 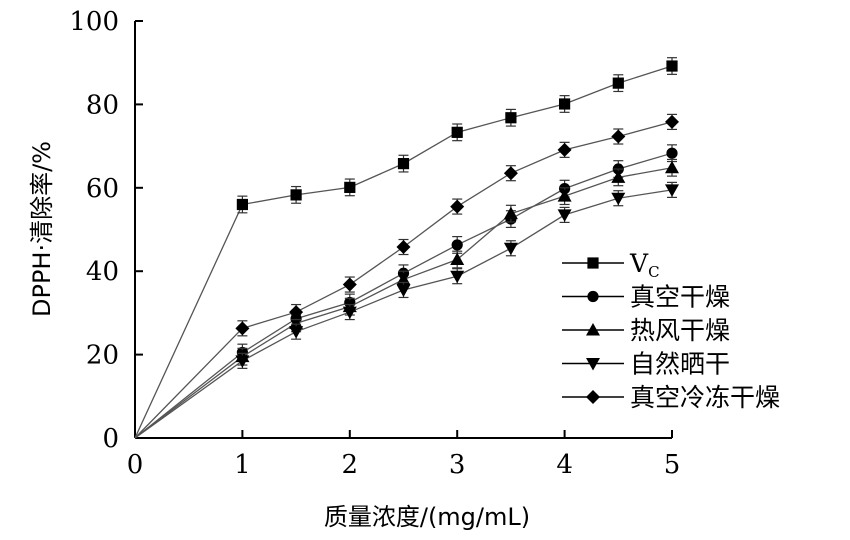 What do you see at coordinates (427, 517) in the screenshot?
I see `x-axis-title: 质量浓度/(mg/mL)` at bounding box center [427, 517].